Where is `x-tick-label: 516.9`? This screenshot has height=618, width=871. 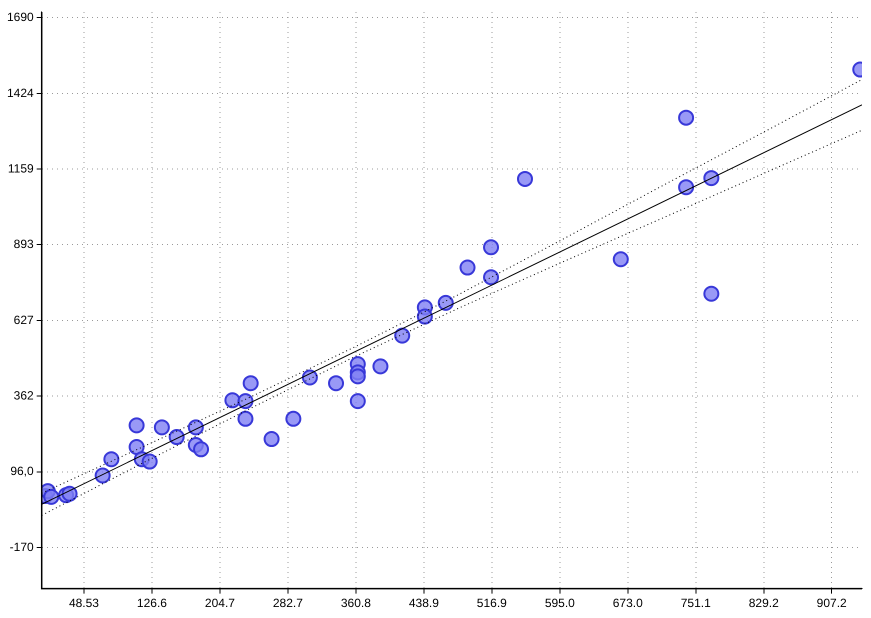 x-tick-label: 516.9 is located at coordinates (492, 603).